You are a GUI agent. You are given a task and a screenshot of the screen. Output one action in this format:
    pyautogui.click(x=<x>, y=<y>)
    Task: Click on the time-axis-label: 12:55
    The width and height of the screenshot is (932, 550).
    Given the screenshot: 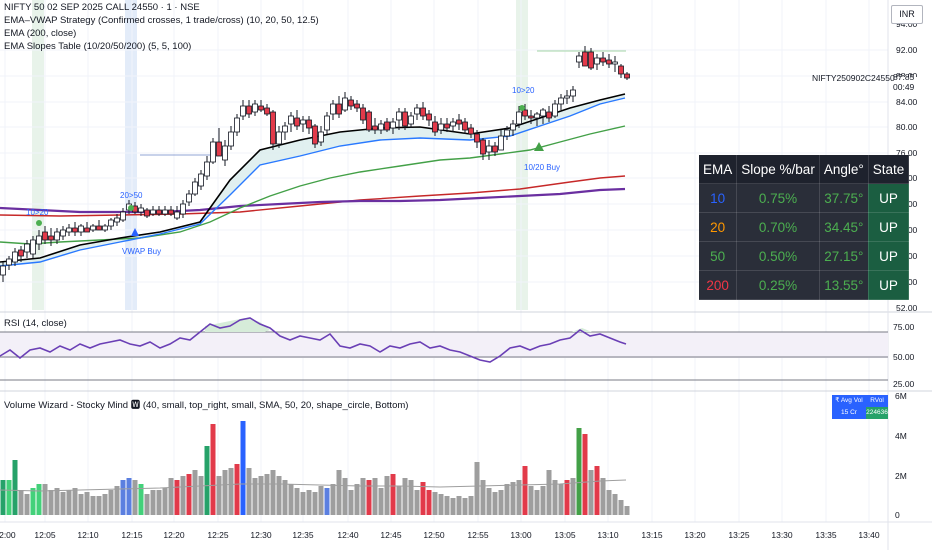 What is the action you would take?
    pyautogui.click(x=478, y=535)
    